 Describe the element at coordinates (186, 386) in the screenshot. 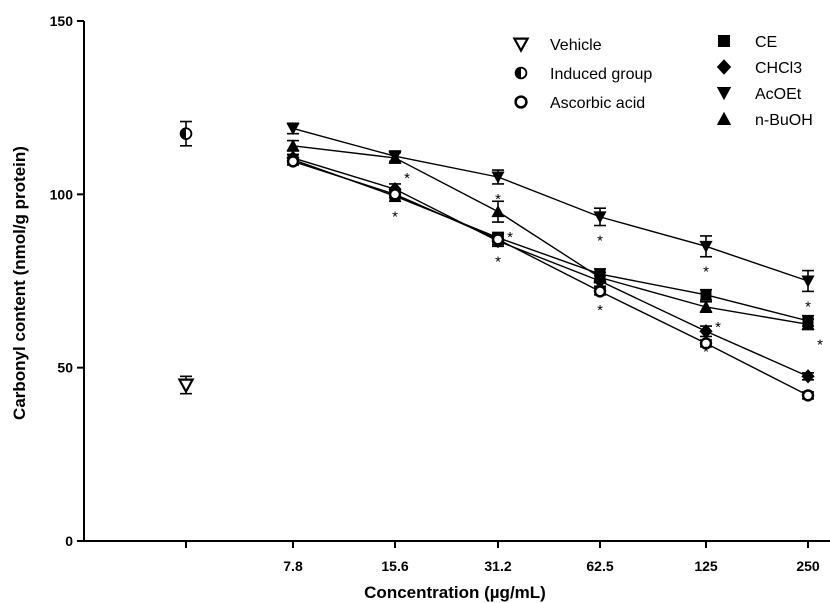

I see `point-vehicle` at that location.